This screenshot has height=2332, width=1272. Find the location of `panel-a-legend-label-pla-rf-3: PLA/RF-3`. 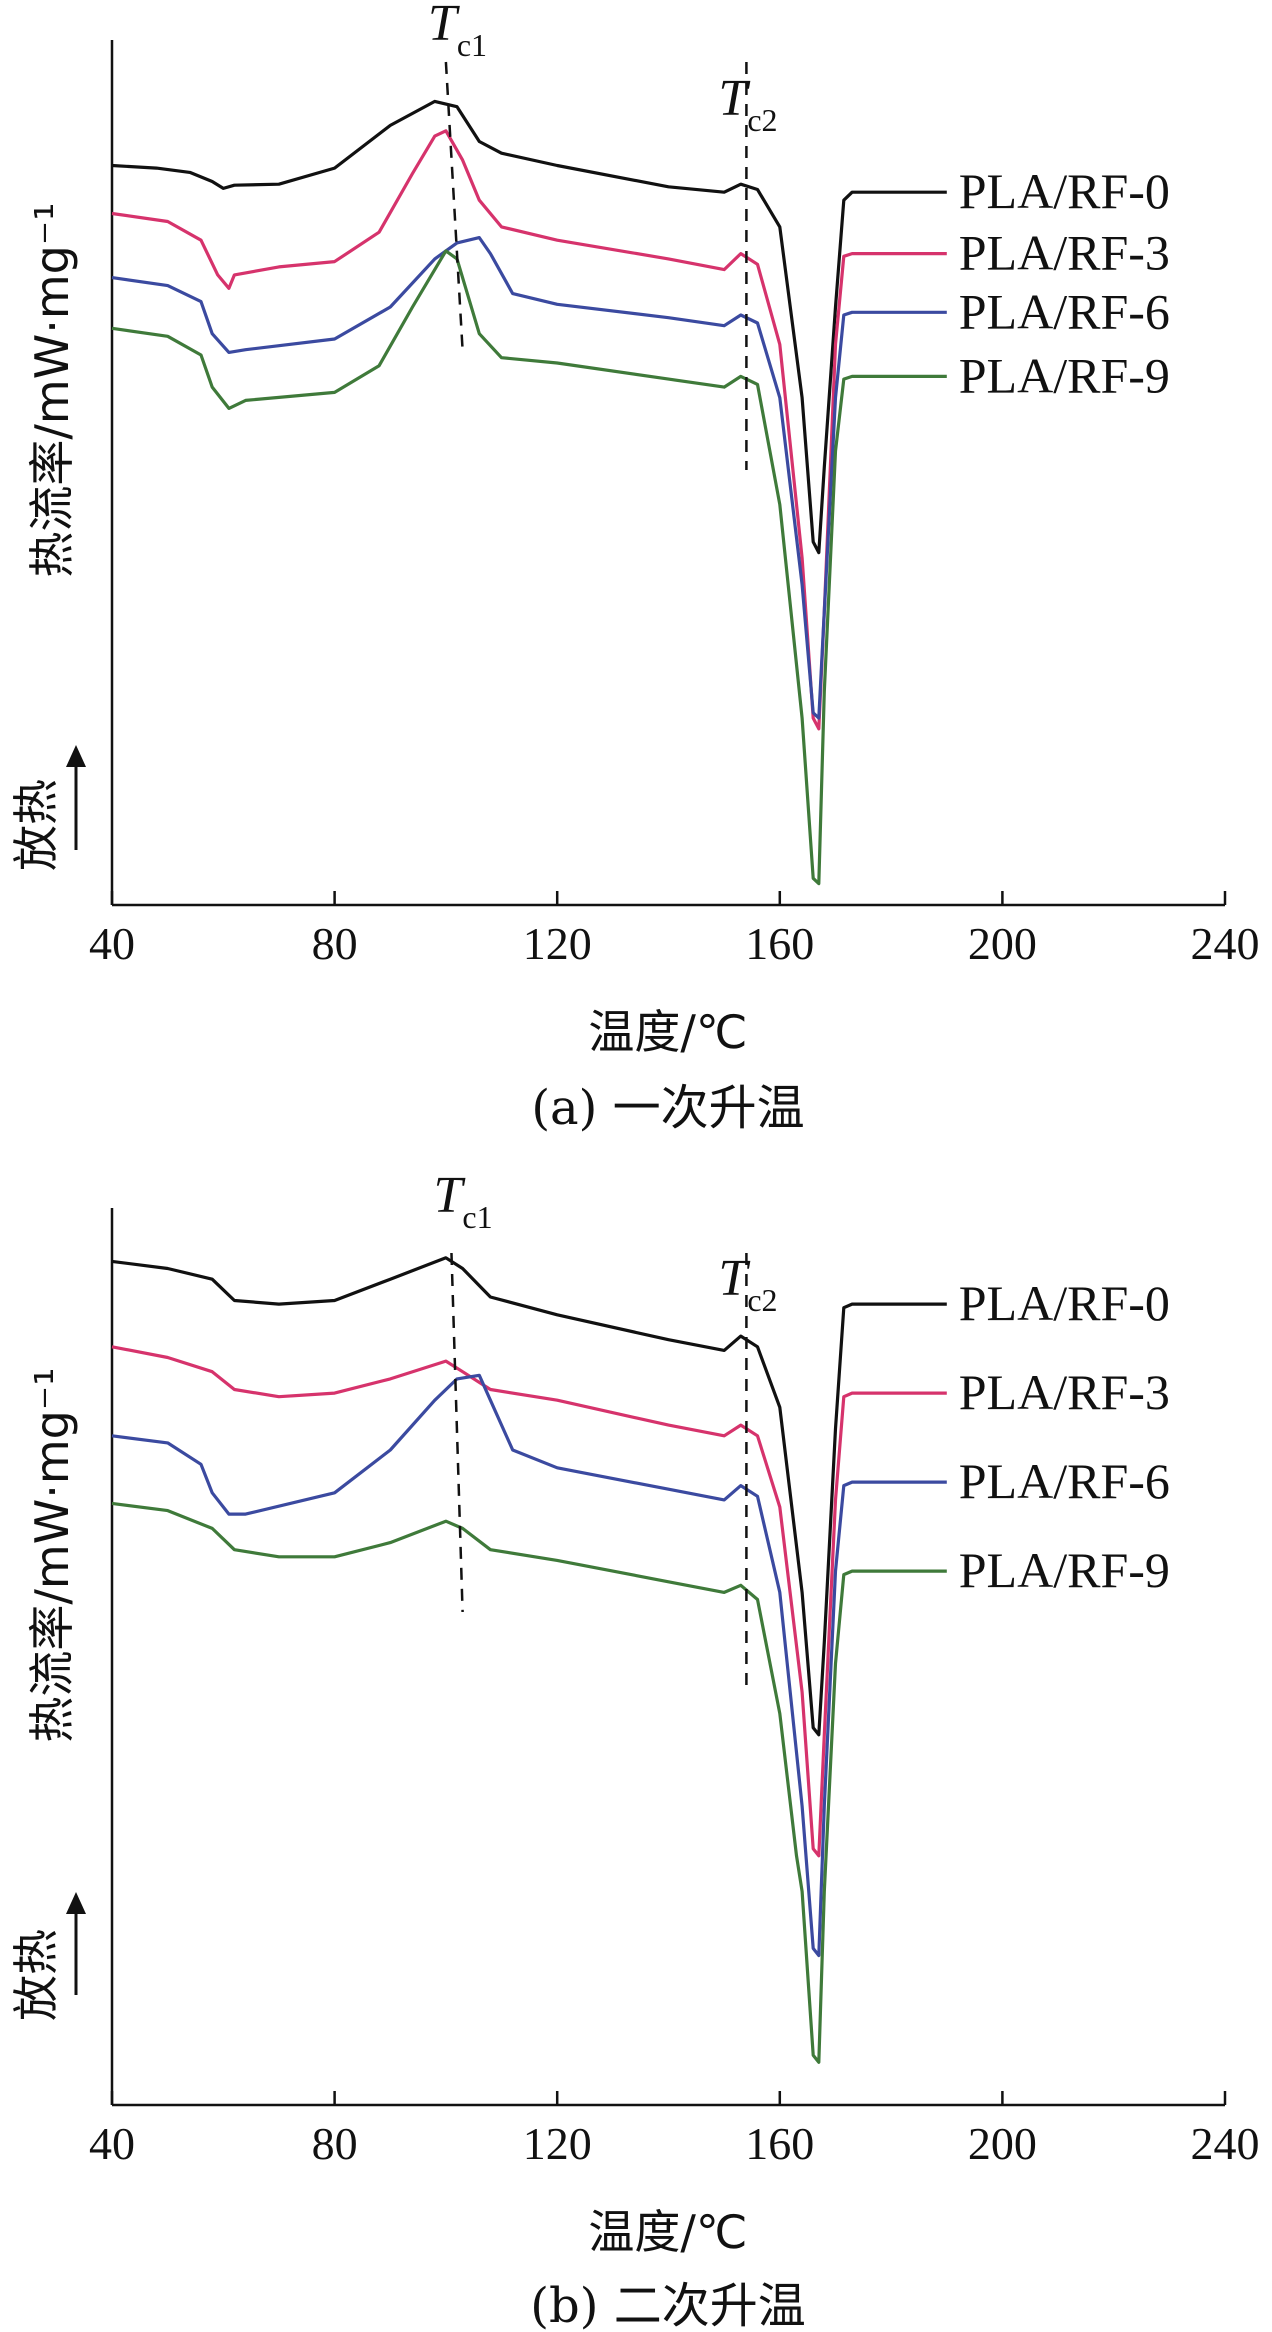

panel-a-legend-label-pla-rf-3: PLA/RF-3 is located at coordinates (1064, 253).